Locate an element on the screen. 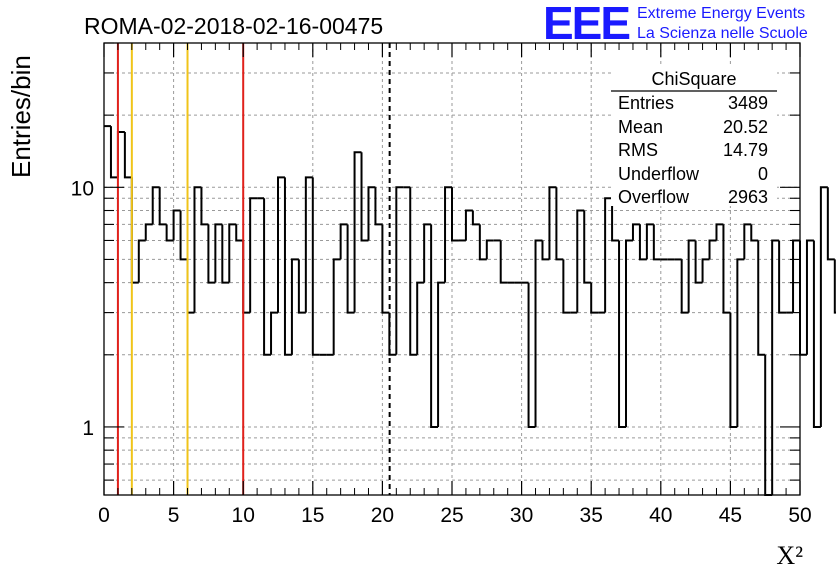  x-tick-label: 40 is located at coordinates (660, 515).